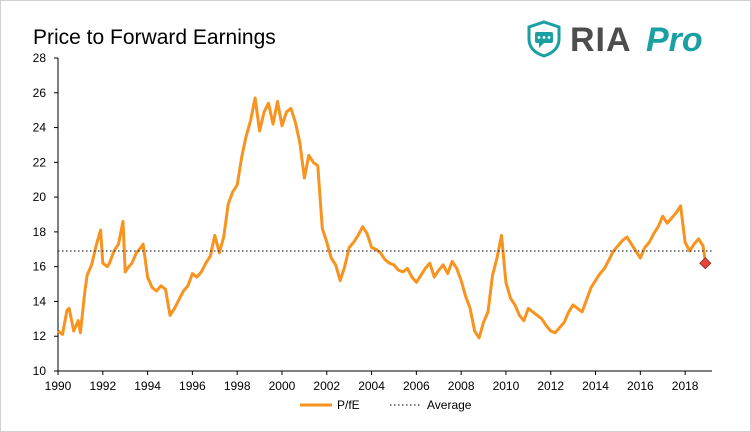 This screenshot has width=751, height=432. What do you see at coordinates (40, 232) in the screenshot?
I see `y-tick-label: 18` at bounding box center [40, 232].